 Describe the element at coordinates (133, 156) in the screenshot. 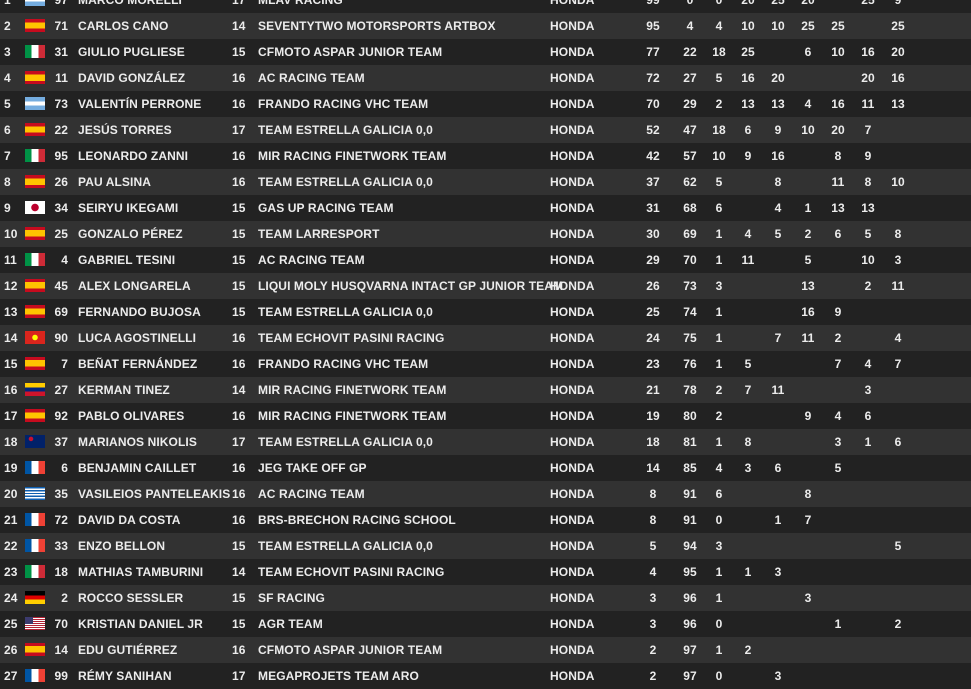

I see `rider-name-cell: LEONARDO ZANNI` at that location.